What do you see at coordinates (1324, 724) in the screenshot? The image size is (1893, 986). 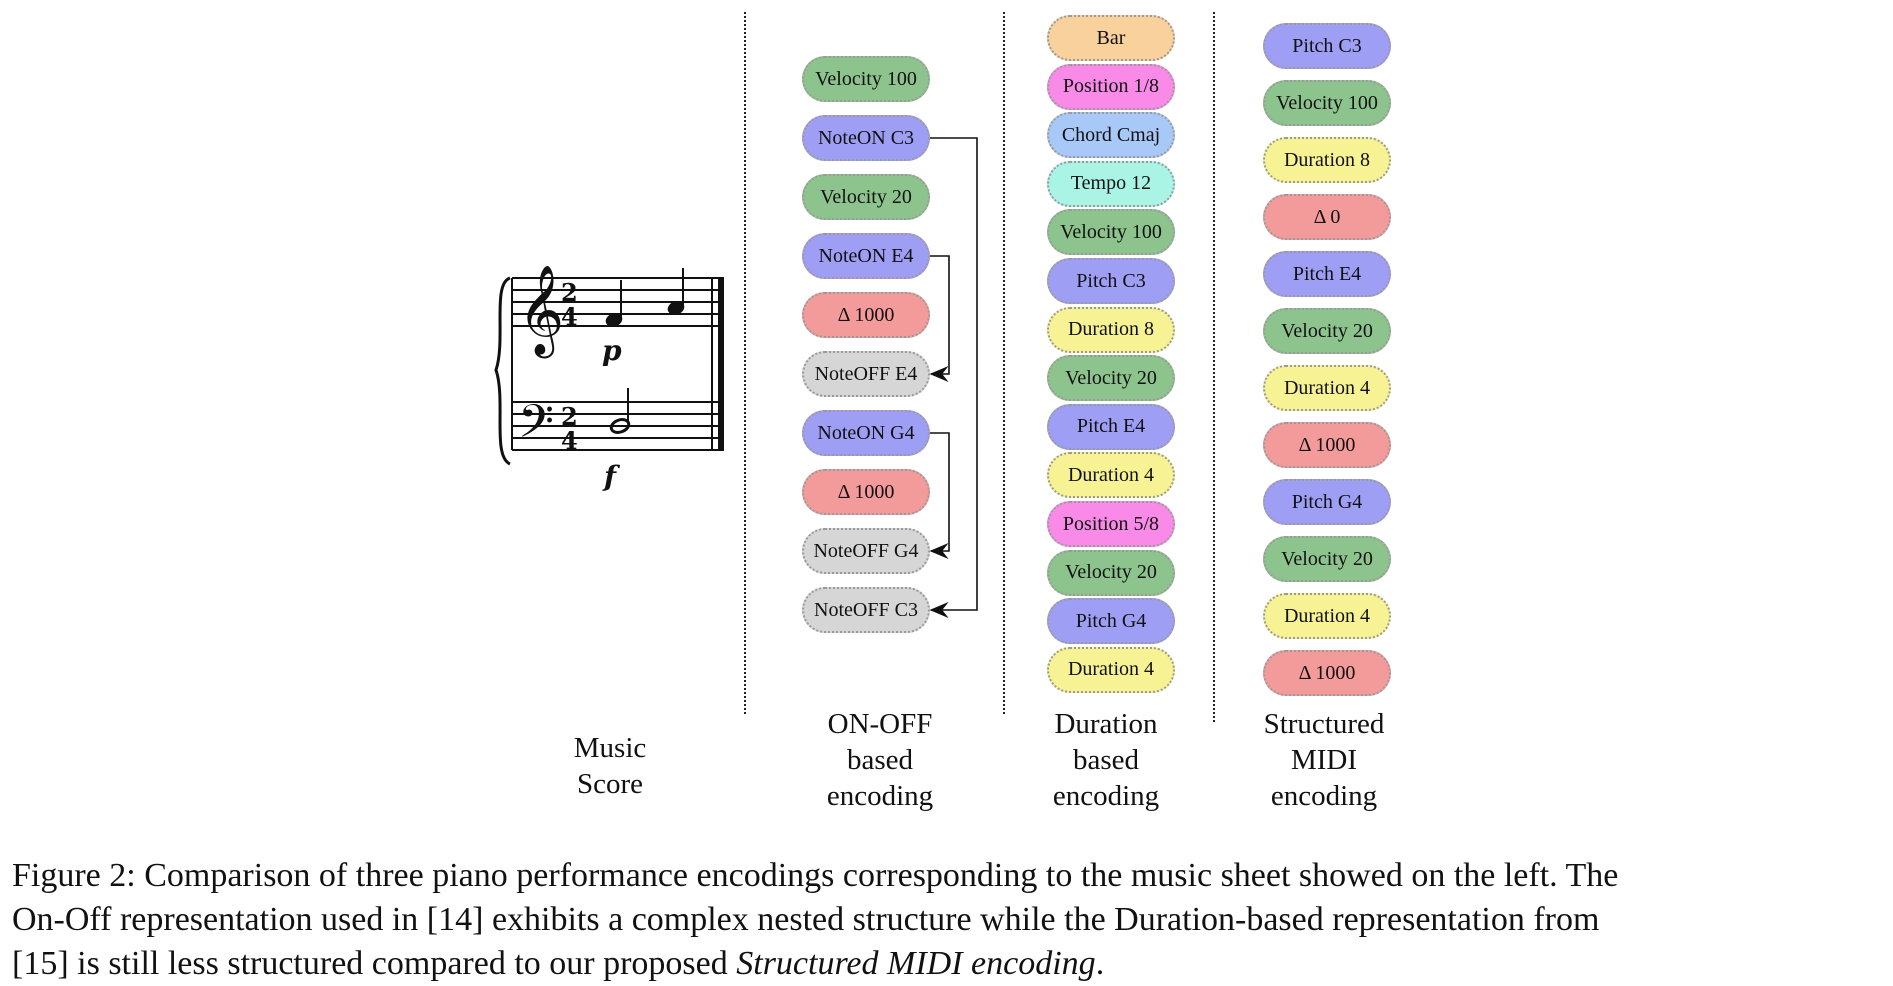 I see `column-title-line: Structured` at bounding box center [1324, 724].